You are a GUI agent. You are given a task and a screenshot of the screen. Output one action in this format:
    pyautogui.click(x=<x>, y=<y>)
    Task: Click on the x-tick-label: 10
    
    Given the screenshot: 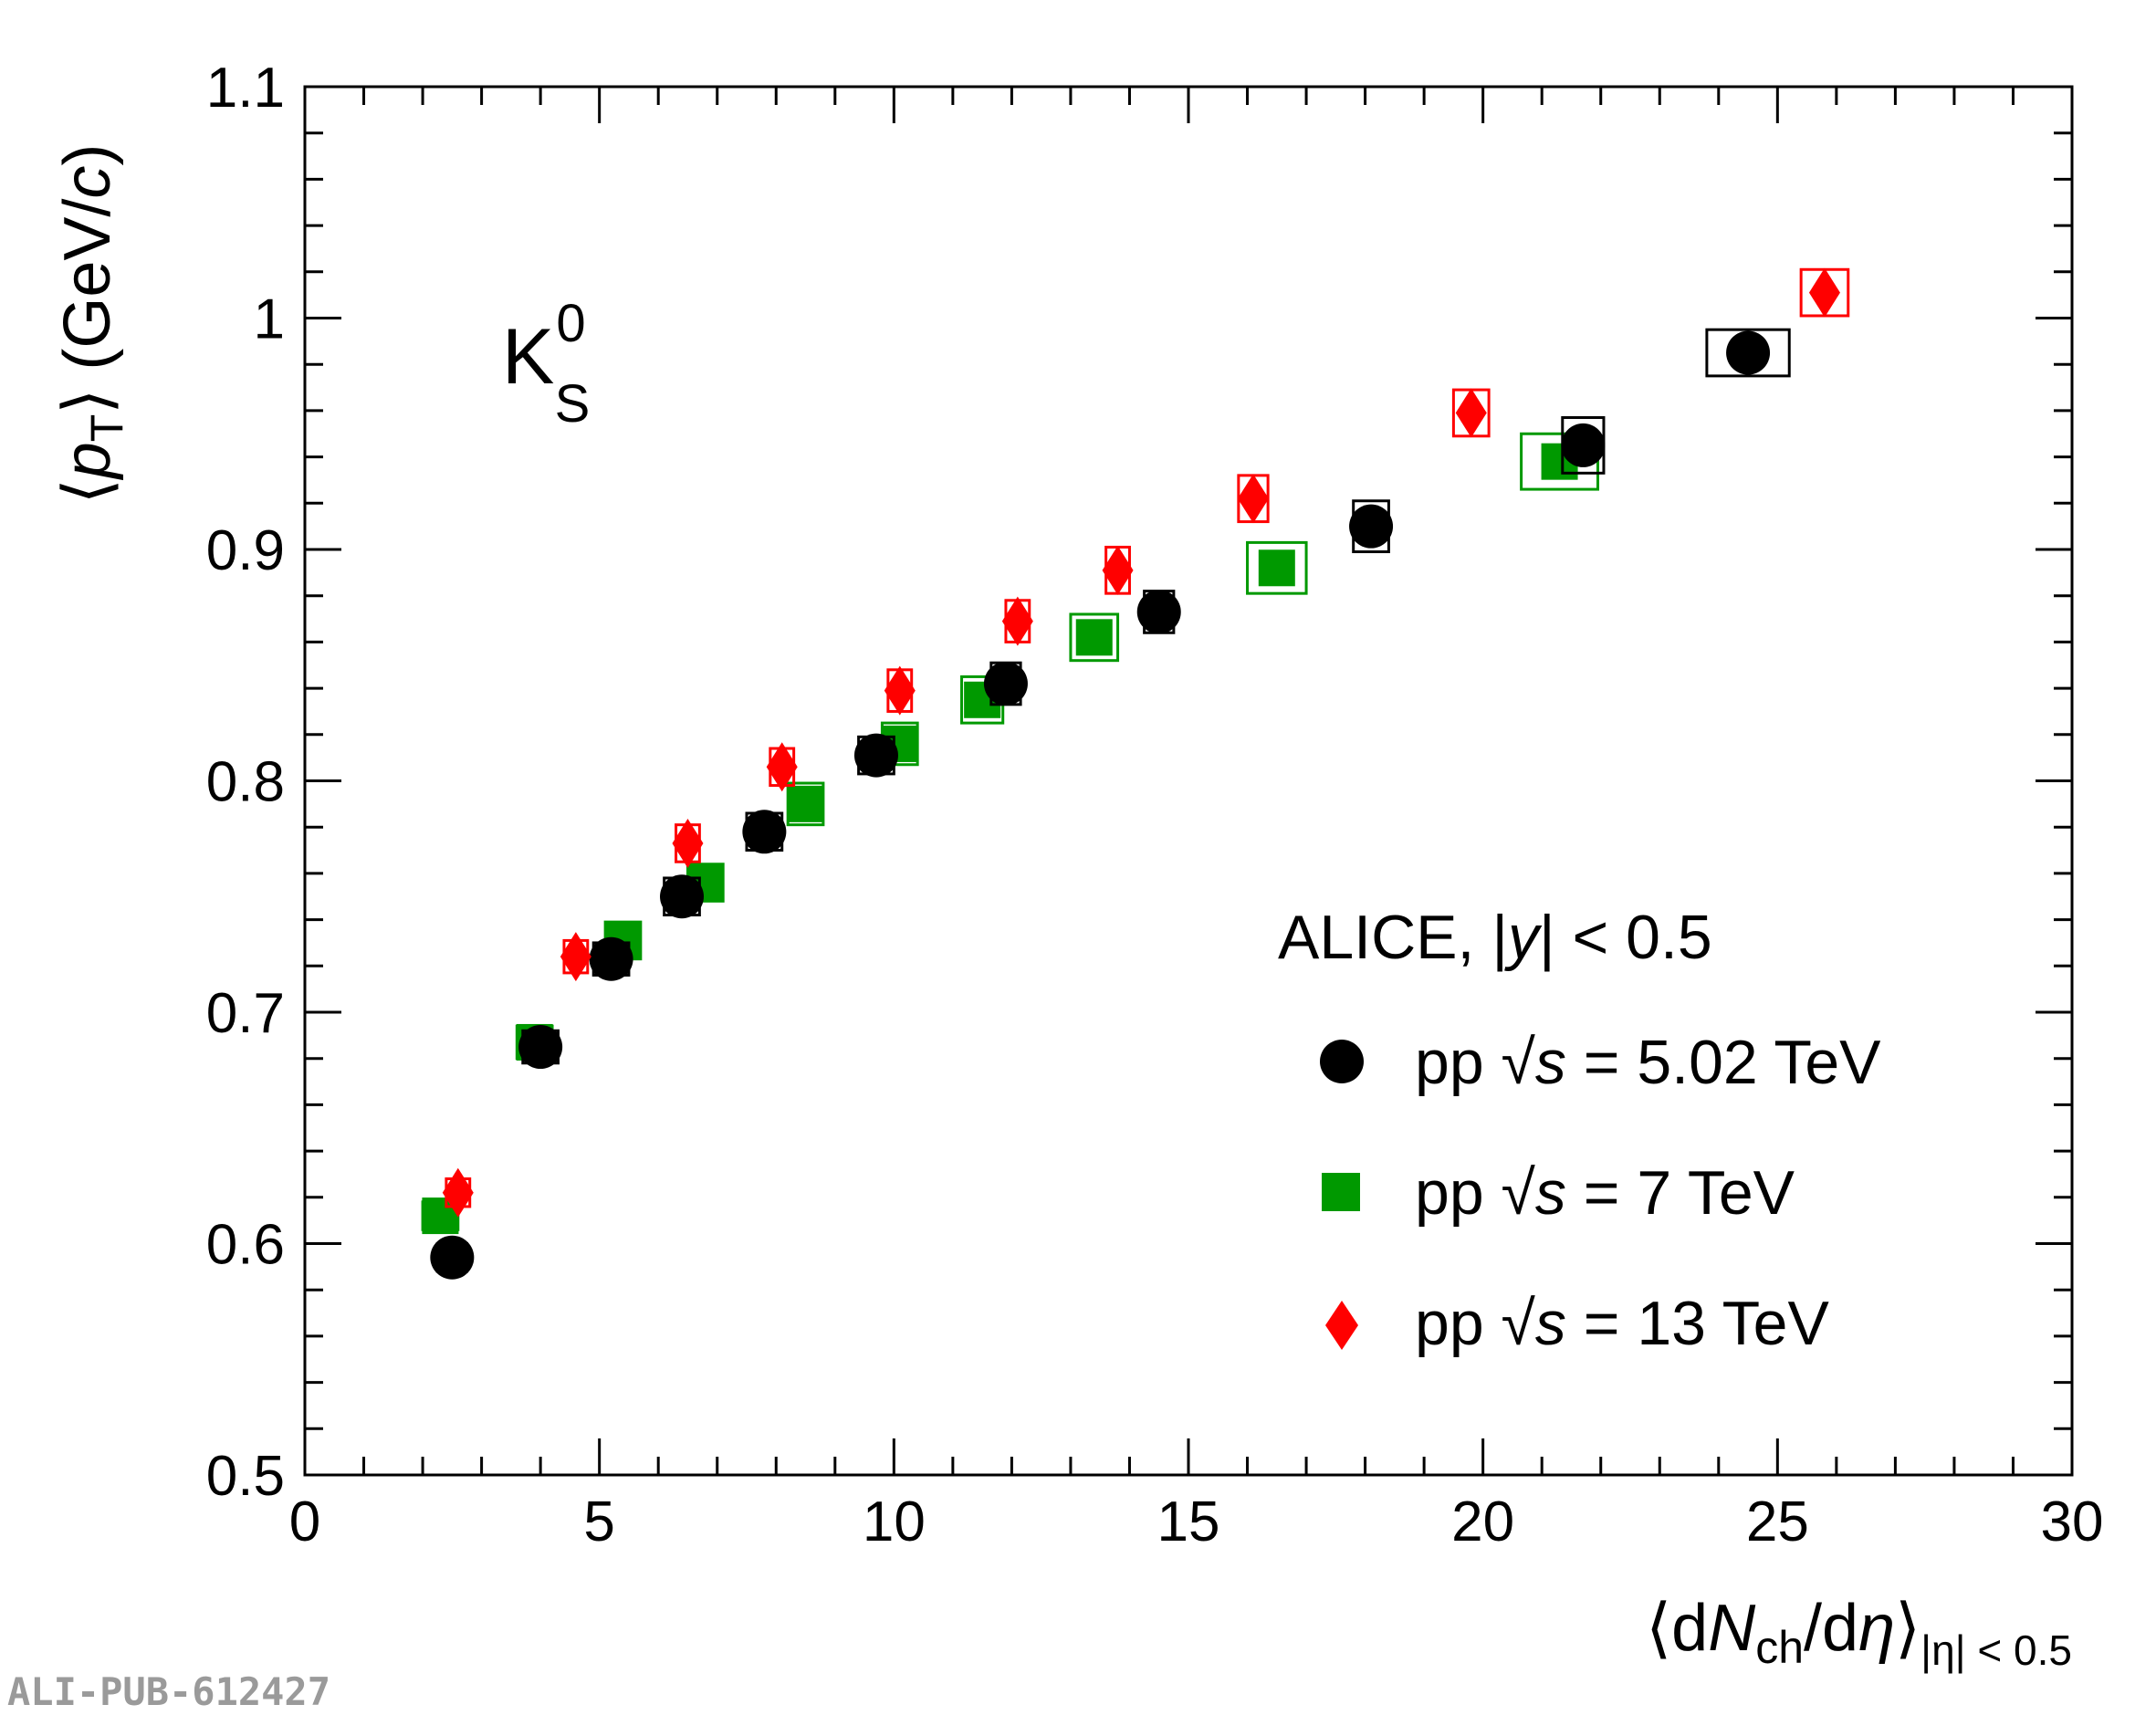 What is the action you would take?
    pyautogui.click(x=894, y=1521)
    